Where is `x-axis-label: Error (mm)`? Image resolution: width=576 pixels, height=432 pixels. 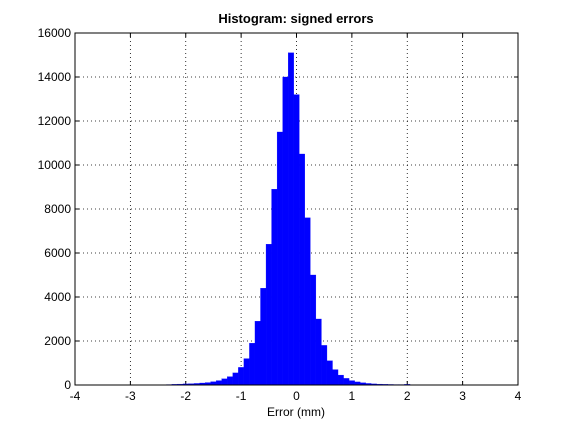
x-axis-label: Error (mm) is located at coordinates (296, 412).